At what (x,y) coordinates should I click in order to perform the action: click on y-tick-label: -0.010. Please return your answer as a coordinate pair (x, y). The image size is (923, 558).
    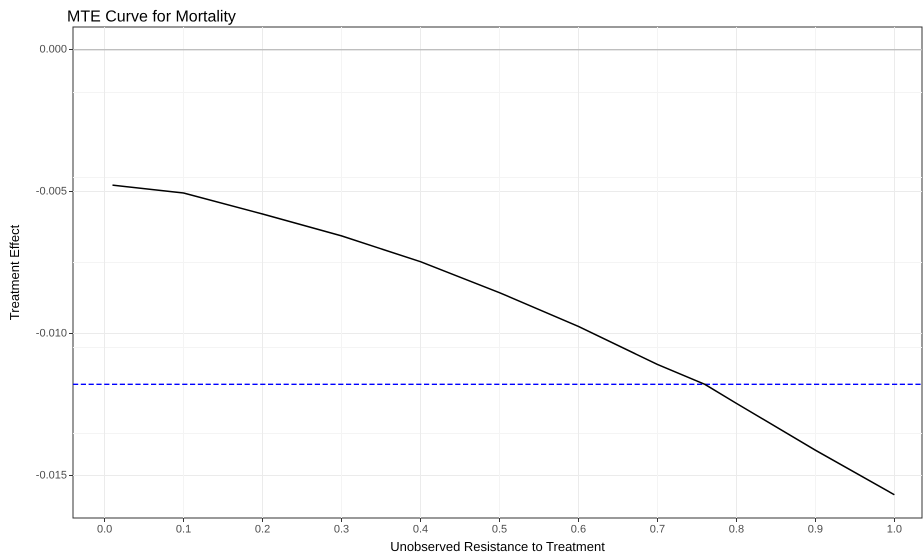
    Looking at the image, I should click on (51, 334).